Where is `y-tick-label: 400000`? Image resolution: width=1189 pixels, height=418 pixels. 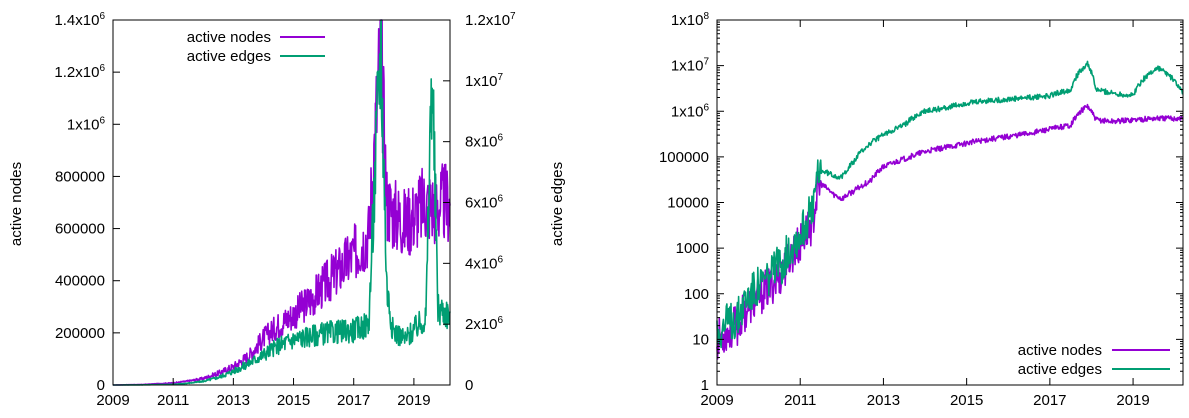 y-tick-label: 400000 is located at coordinates (80, 281).